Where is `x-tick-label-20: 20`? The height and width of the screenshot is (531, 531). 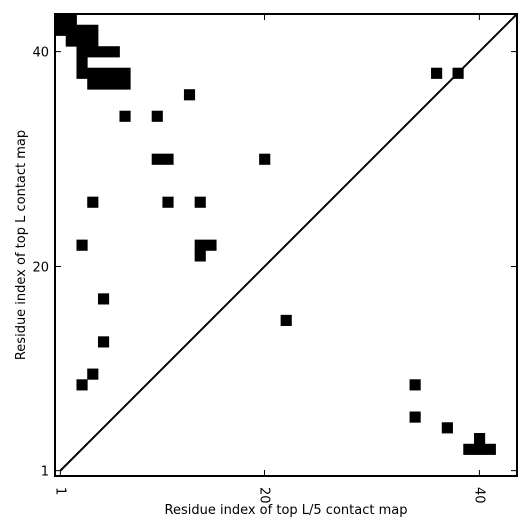
x-tick-label-20: 20 is located at coordinates (264, 495).